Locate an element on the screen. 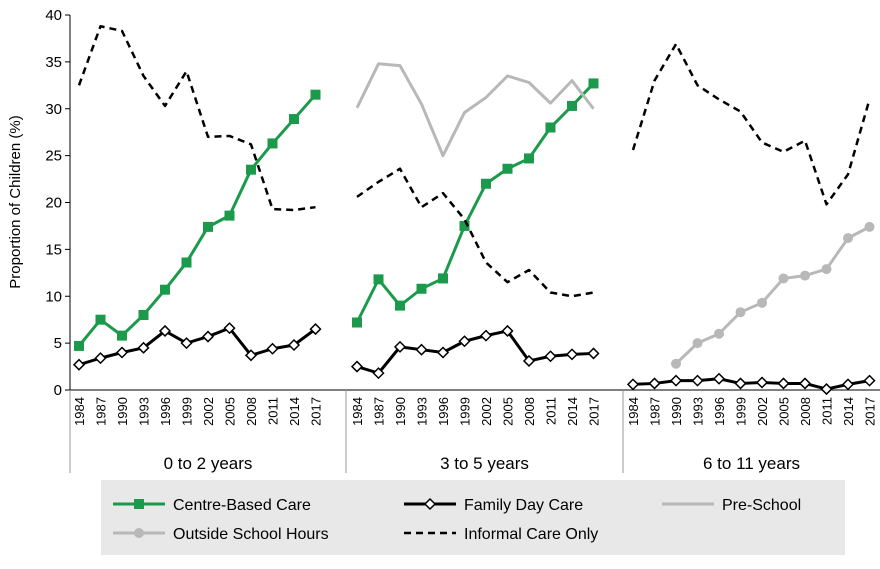 This screenshot has width=880, height=569. group-label: 0 to 2 years is located at coordinates (208, 463).